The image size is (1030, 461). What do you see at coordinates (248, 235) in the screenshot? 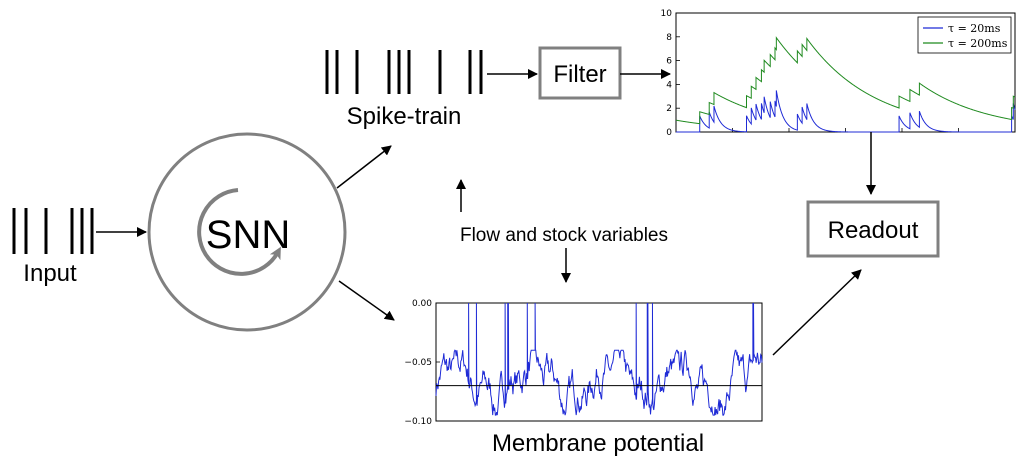
I see `snn-label: SNN` at bounding box center [248, 235].